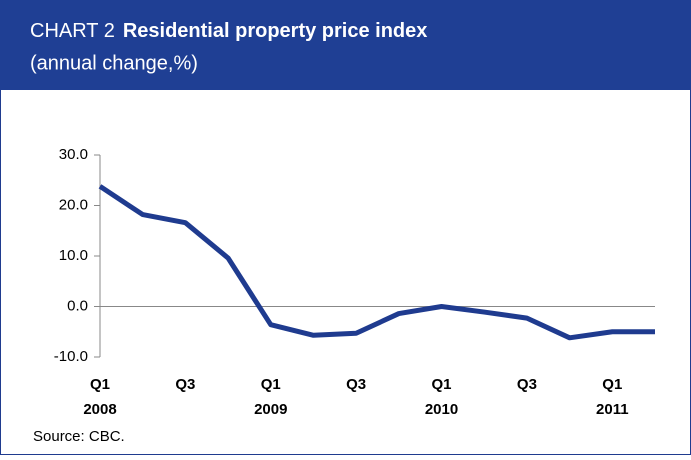 This screenshot has width=691, height=460. Describe the element at coordinates (73, 204) in the screenshot. I see `y-tick-label: 20.0` at that location.